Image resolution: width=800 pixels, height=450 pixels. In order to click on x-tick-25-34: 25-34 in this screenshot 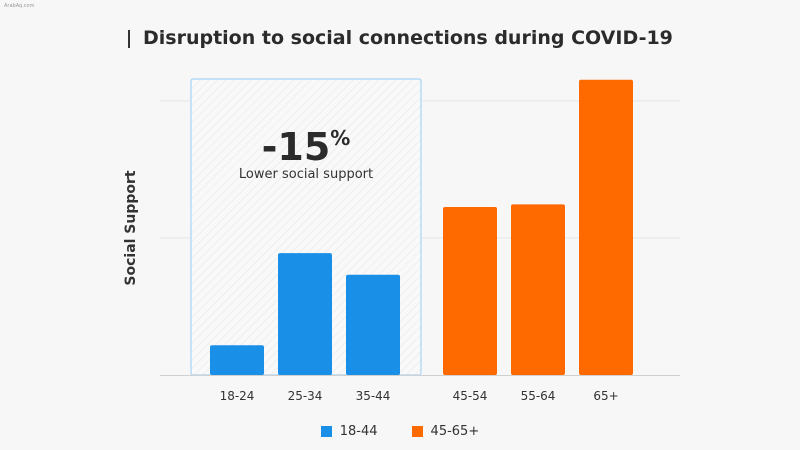, I will do `click(305, 396)`.